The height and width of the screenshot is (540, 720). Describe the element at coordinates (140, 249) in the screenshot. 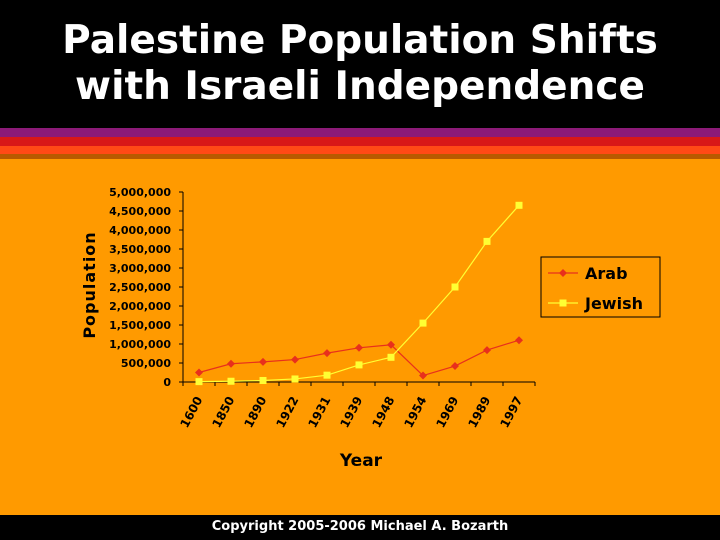

I see `y-tick-label: 3,500,000` at that location.